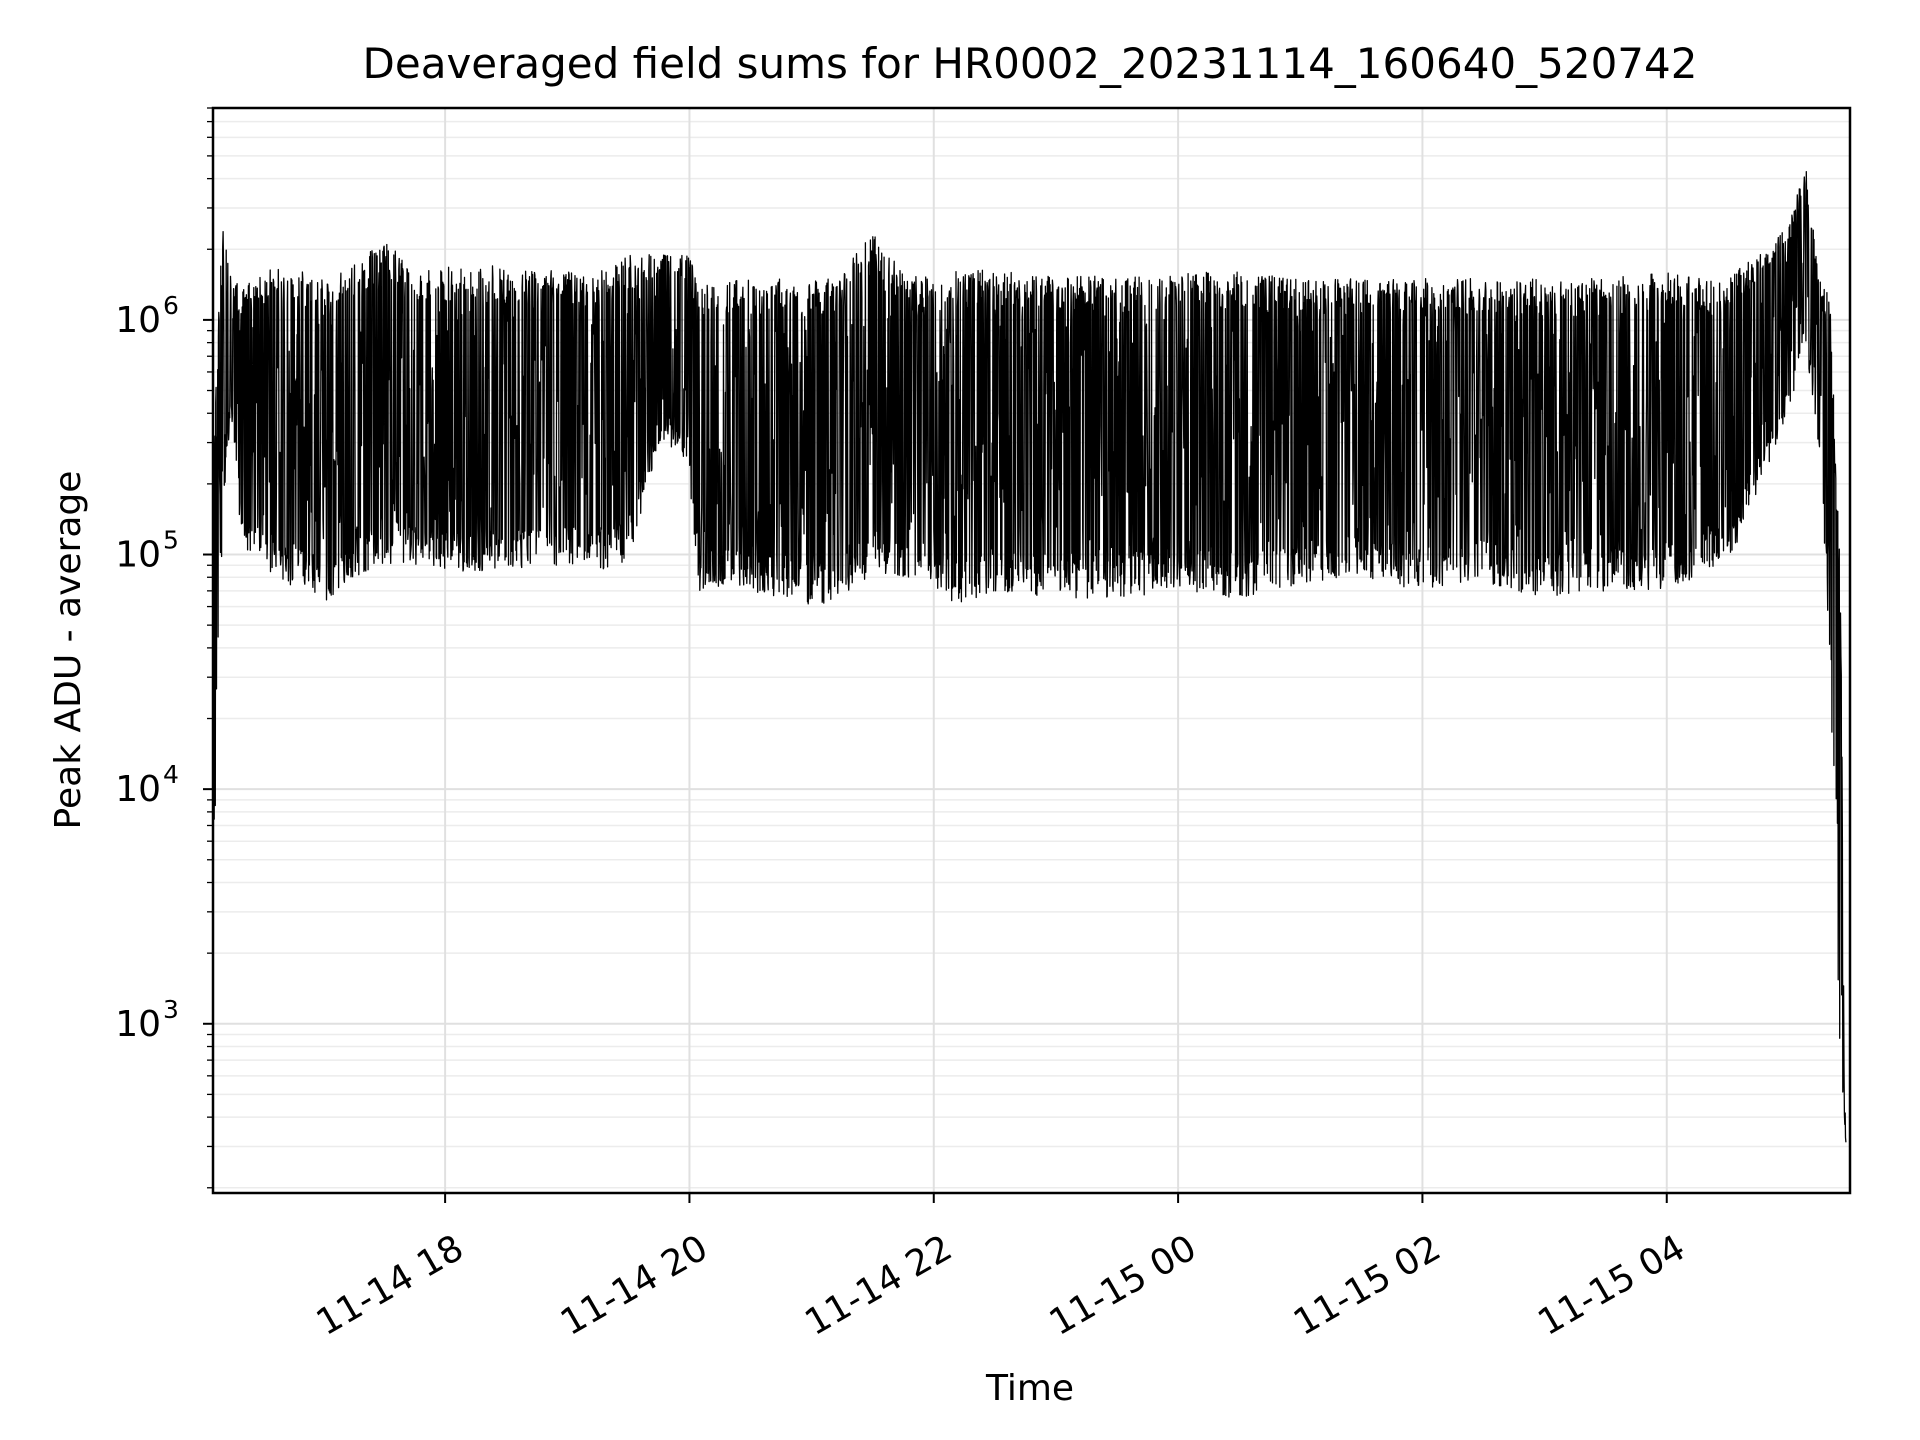 The height and width of the screenshot is (1440, 1920). Describe the element at coordinates (171, 540) in the screenshot. I see `y-tick-exponent: 5` at that location.